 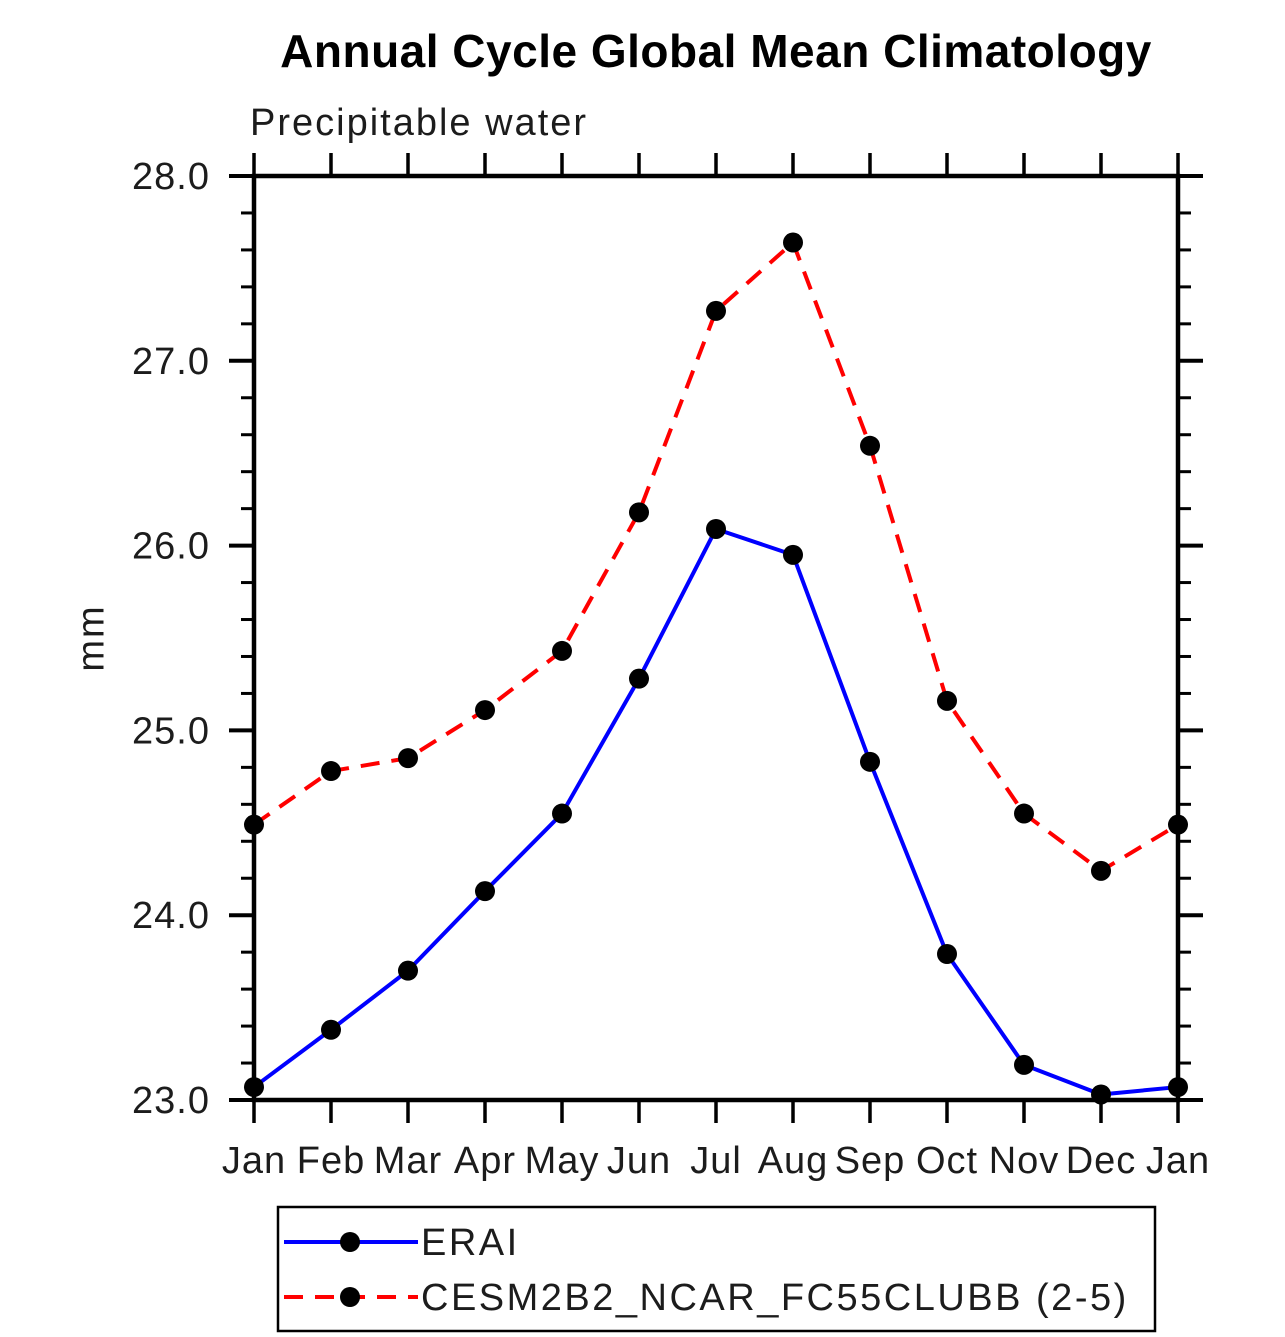 What do you see at coordinates (171, 916) in the screenshot?
I see `y-tick-label: 24.0` at bounding box center [171, 916].